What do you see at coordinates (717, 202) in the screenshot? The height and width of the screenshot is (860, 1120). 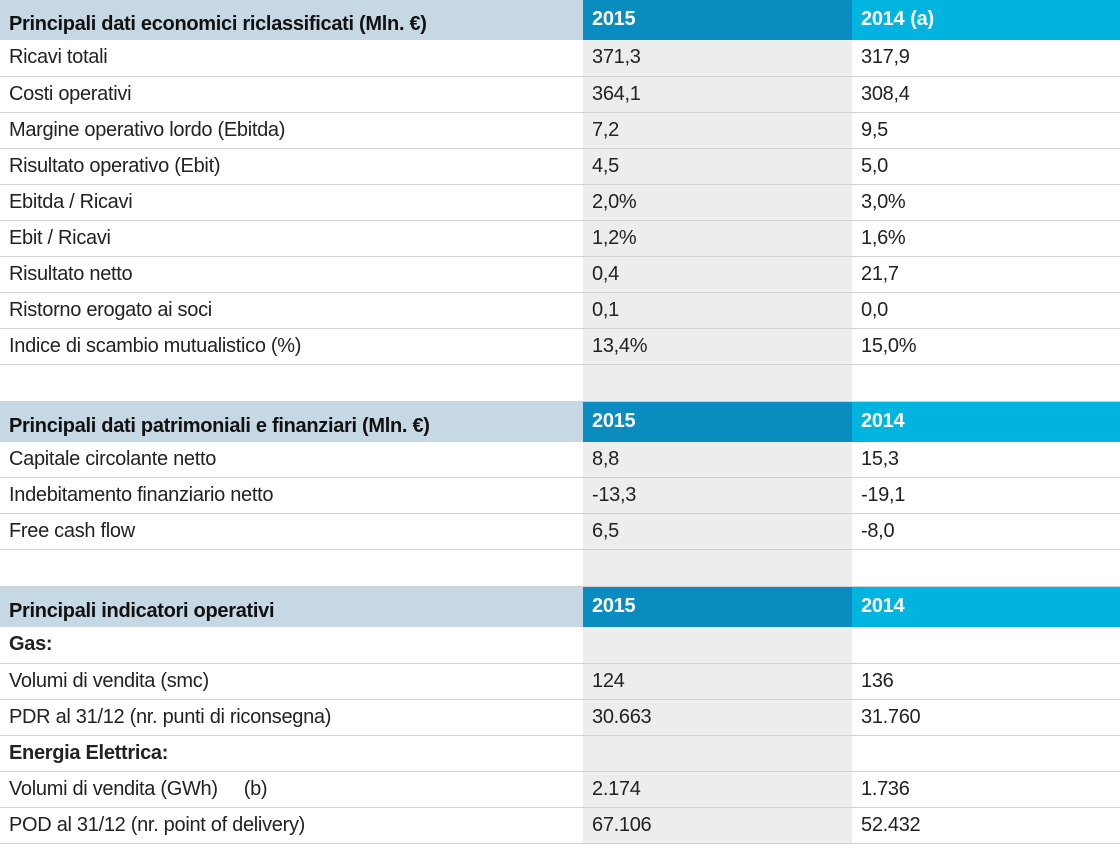 I see `value-2015: 2,0%` at bounding box center [717, 202].